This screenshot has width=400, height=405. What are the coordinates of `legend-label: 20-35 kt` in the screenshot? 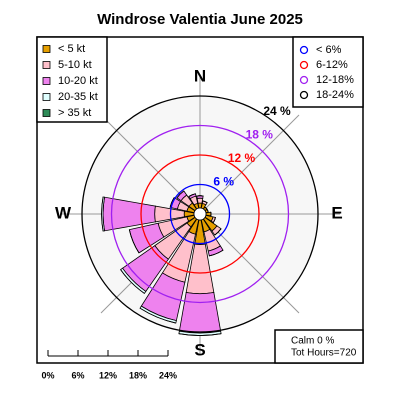 It's located at (78, 97).